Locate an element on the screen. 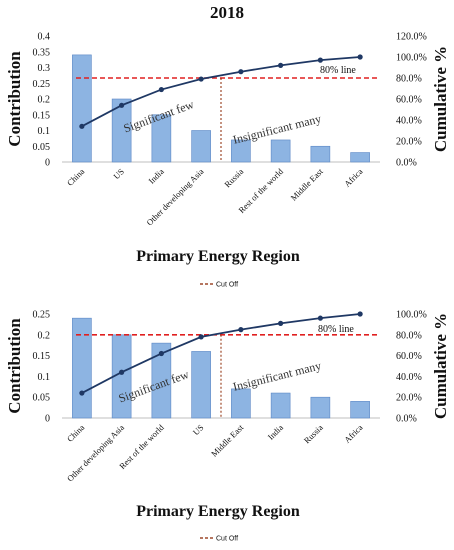  y2-tick-label: 120.0% is located at coordinates (411, 37).